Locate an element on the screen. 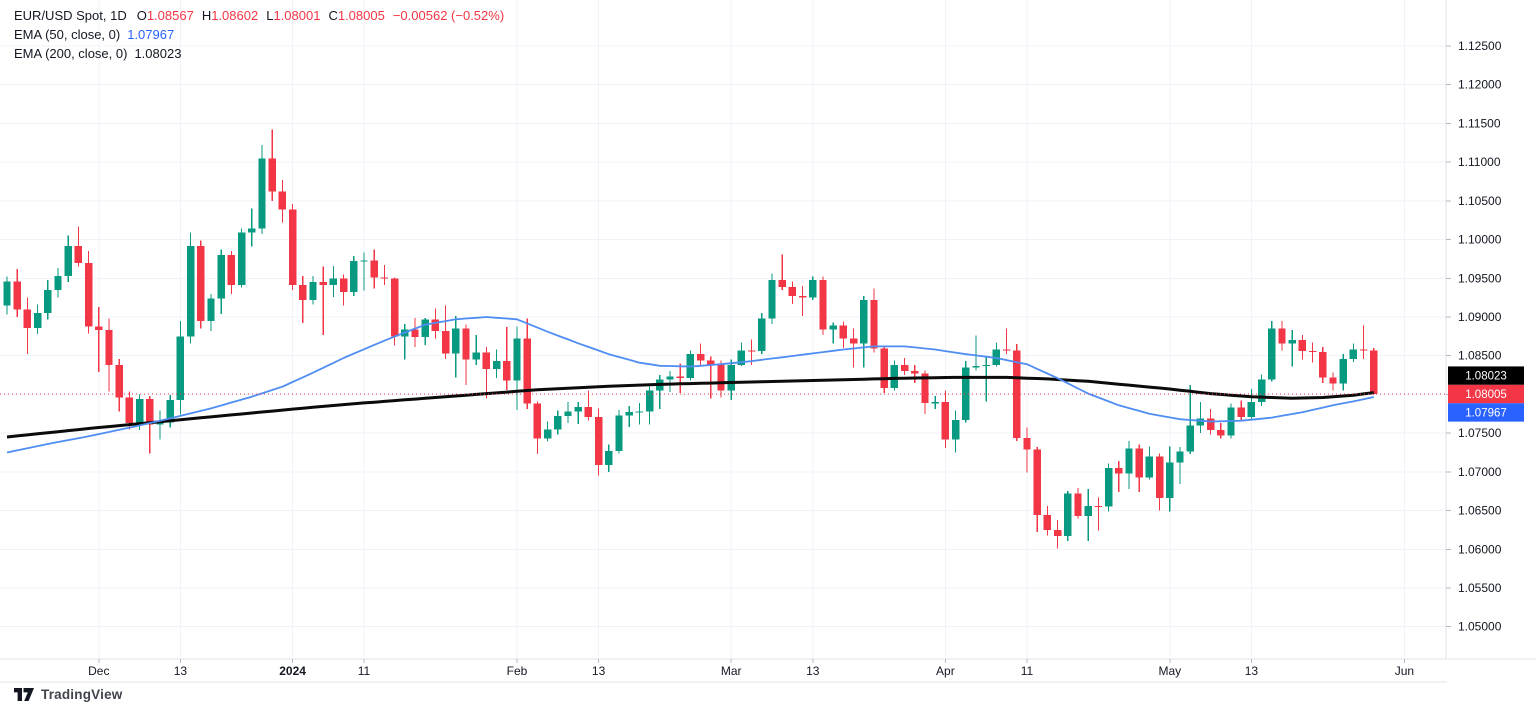  ema200-line is located at coordinates (690, 407).